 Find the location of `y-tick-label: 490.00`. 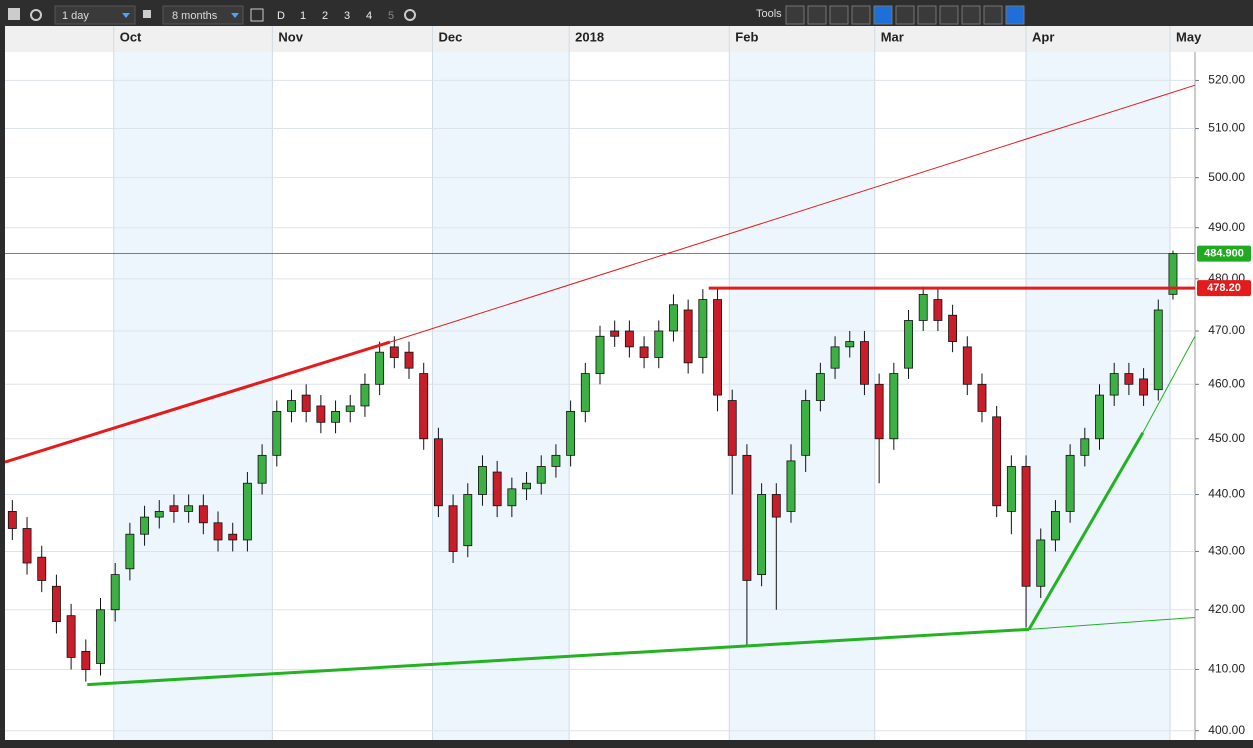

y-tick-label: 490.00 is located at coordinates (1226, 227).